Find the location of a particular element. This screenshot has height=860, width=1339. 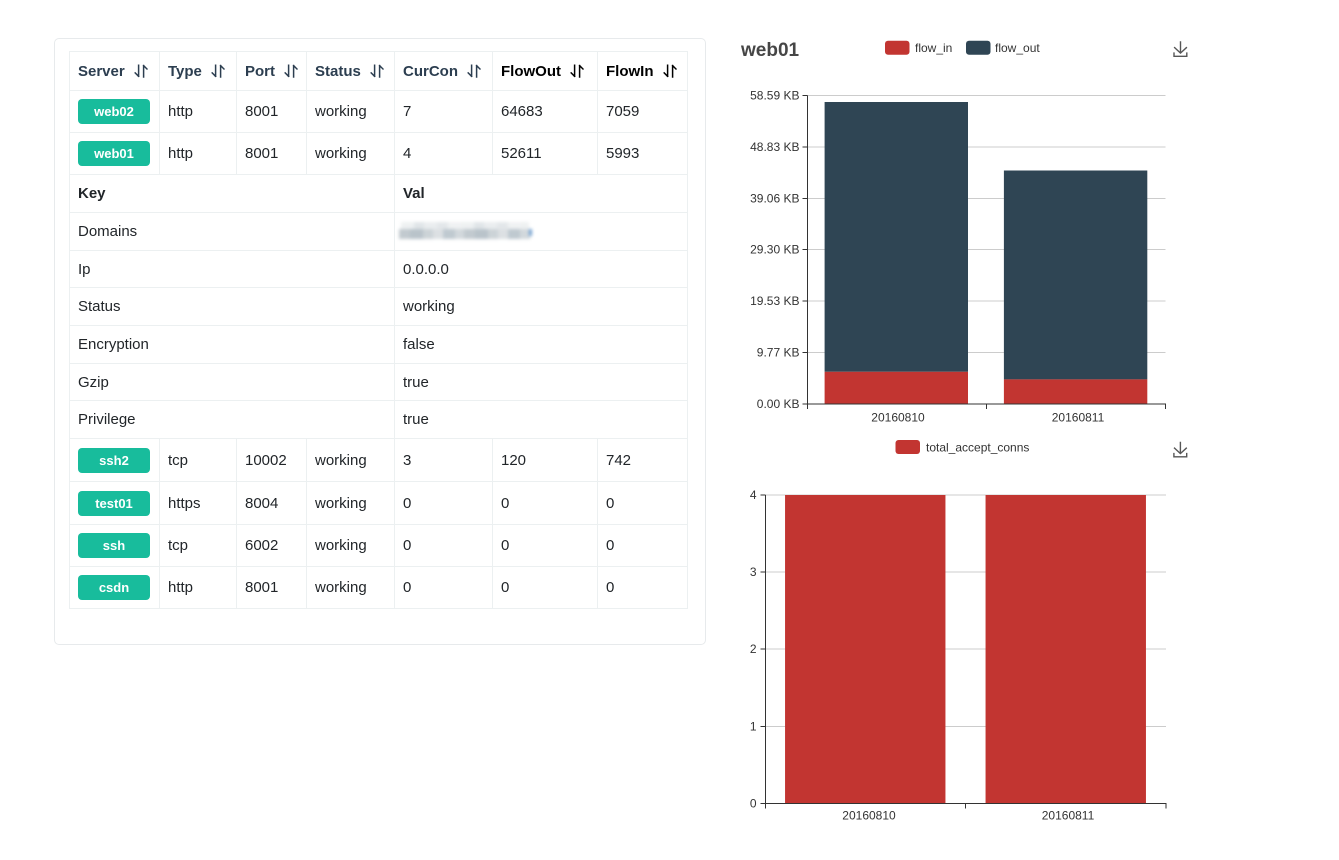

svg-text: 39.06 KB is located at coordinates (774, 199).